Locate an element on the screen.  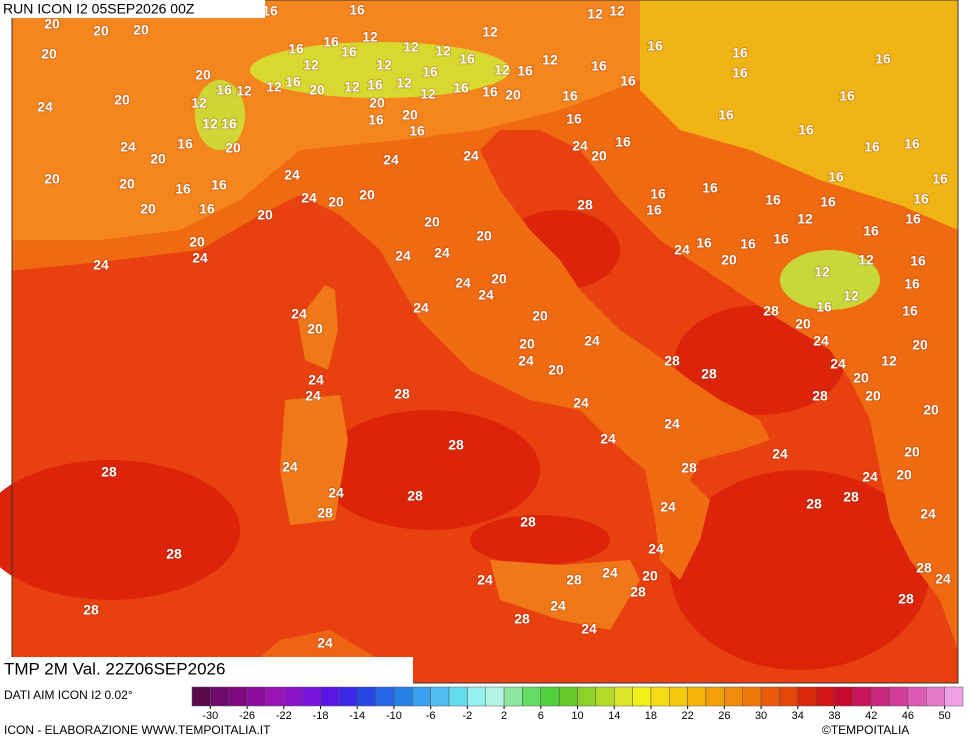
tick-label: 26 is located at coordinates (724, 716).